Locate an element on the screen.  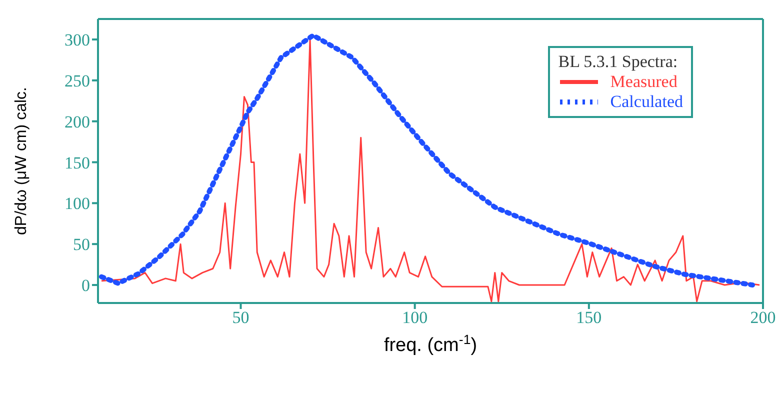
y-tick-label: 300 is located at coordinates (77, 40).